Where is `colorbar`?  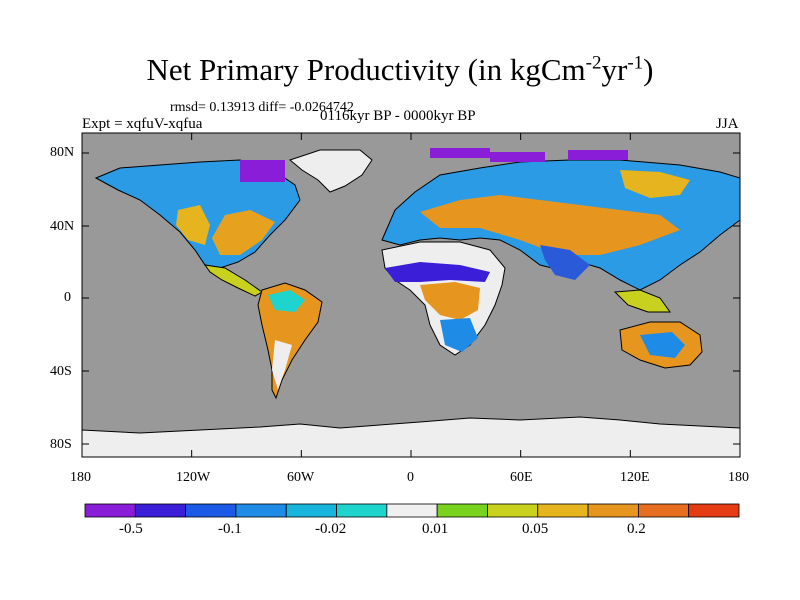 colorbar is located at coordinates (412, 510).